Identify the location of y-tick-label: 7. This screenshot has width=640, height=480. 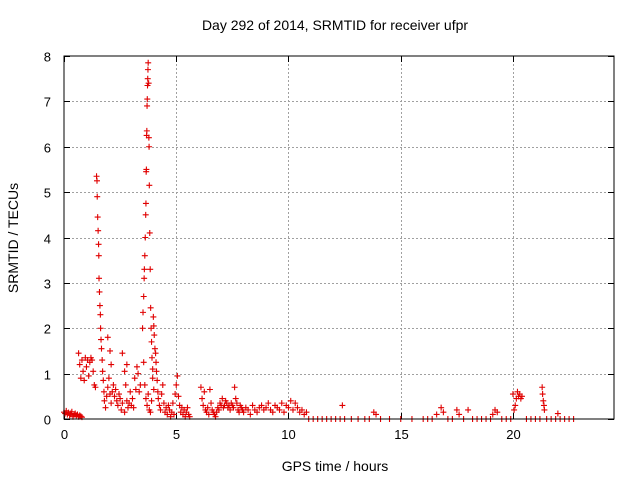
(47, 102).